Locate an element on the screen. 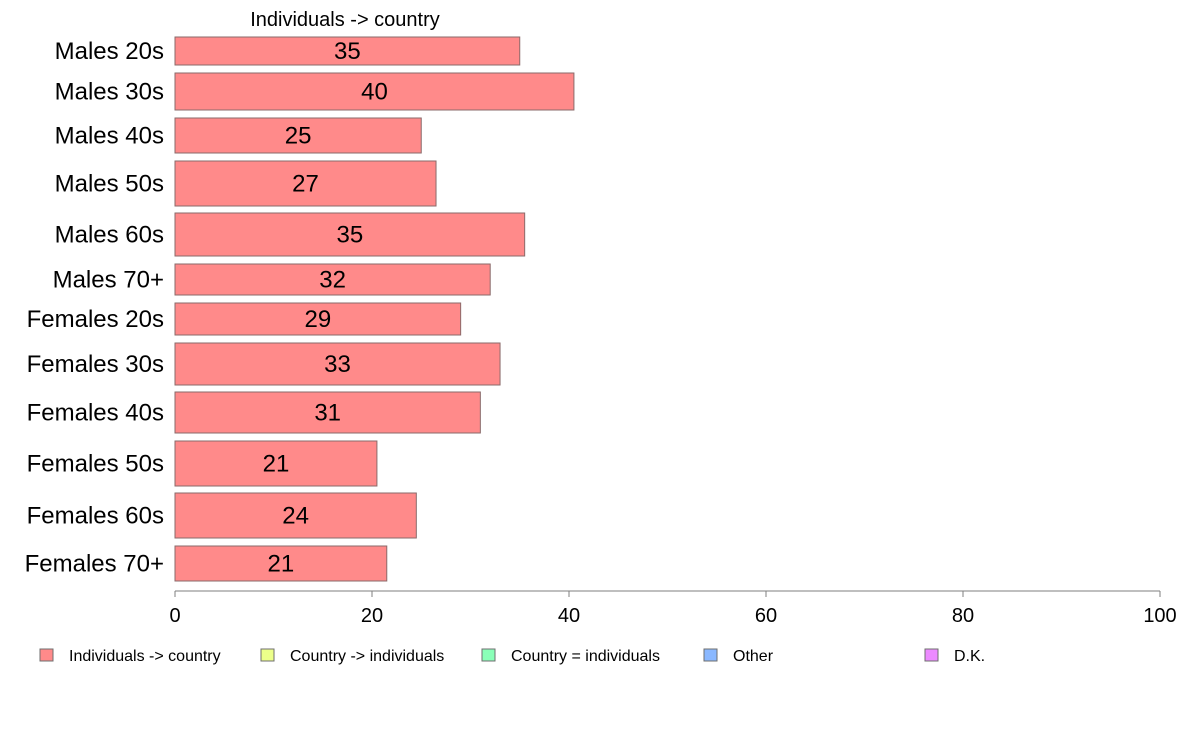 This screenshot has height=736, width=1188. category-label: Females 70+ is located at coordinates (94, 564).